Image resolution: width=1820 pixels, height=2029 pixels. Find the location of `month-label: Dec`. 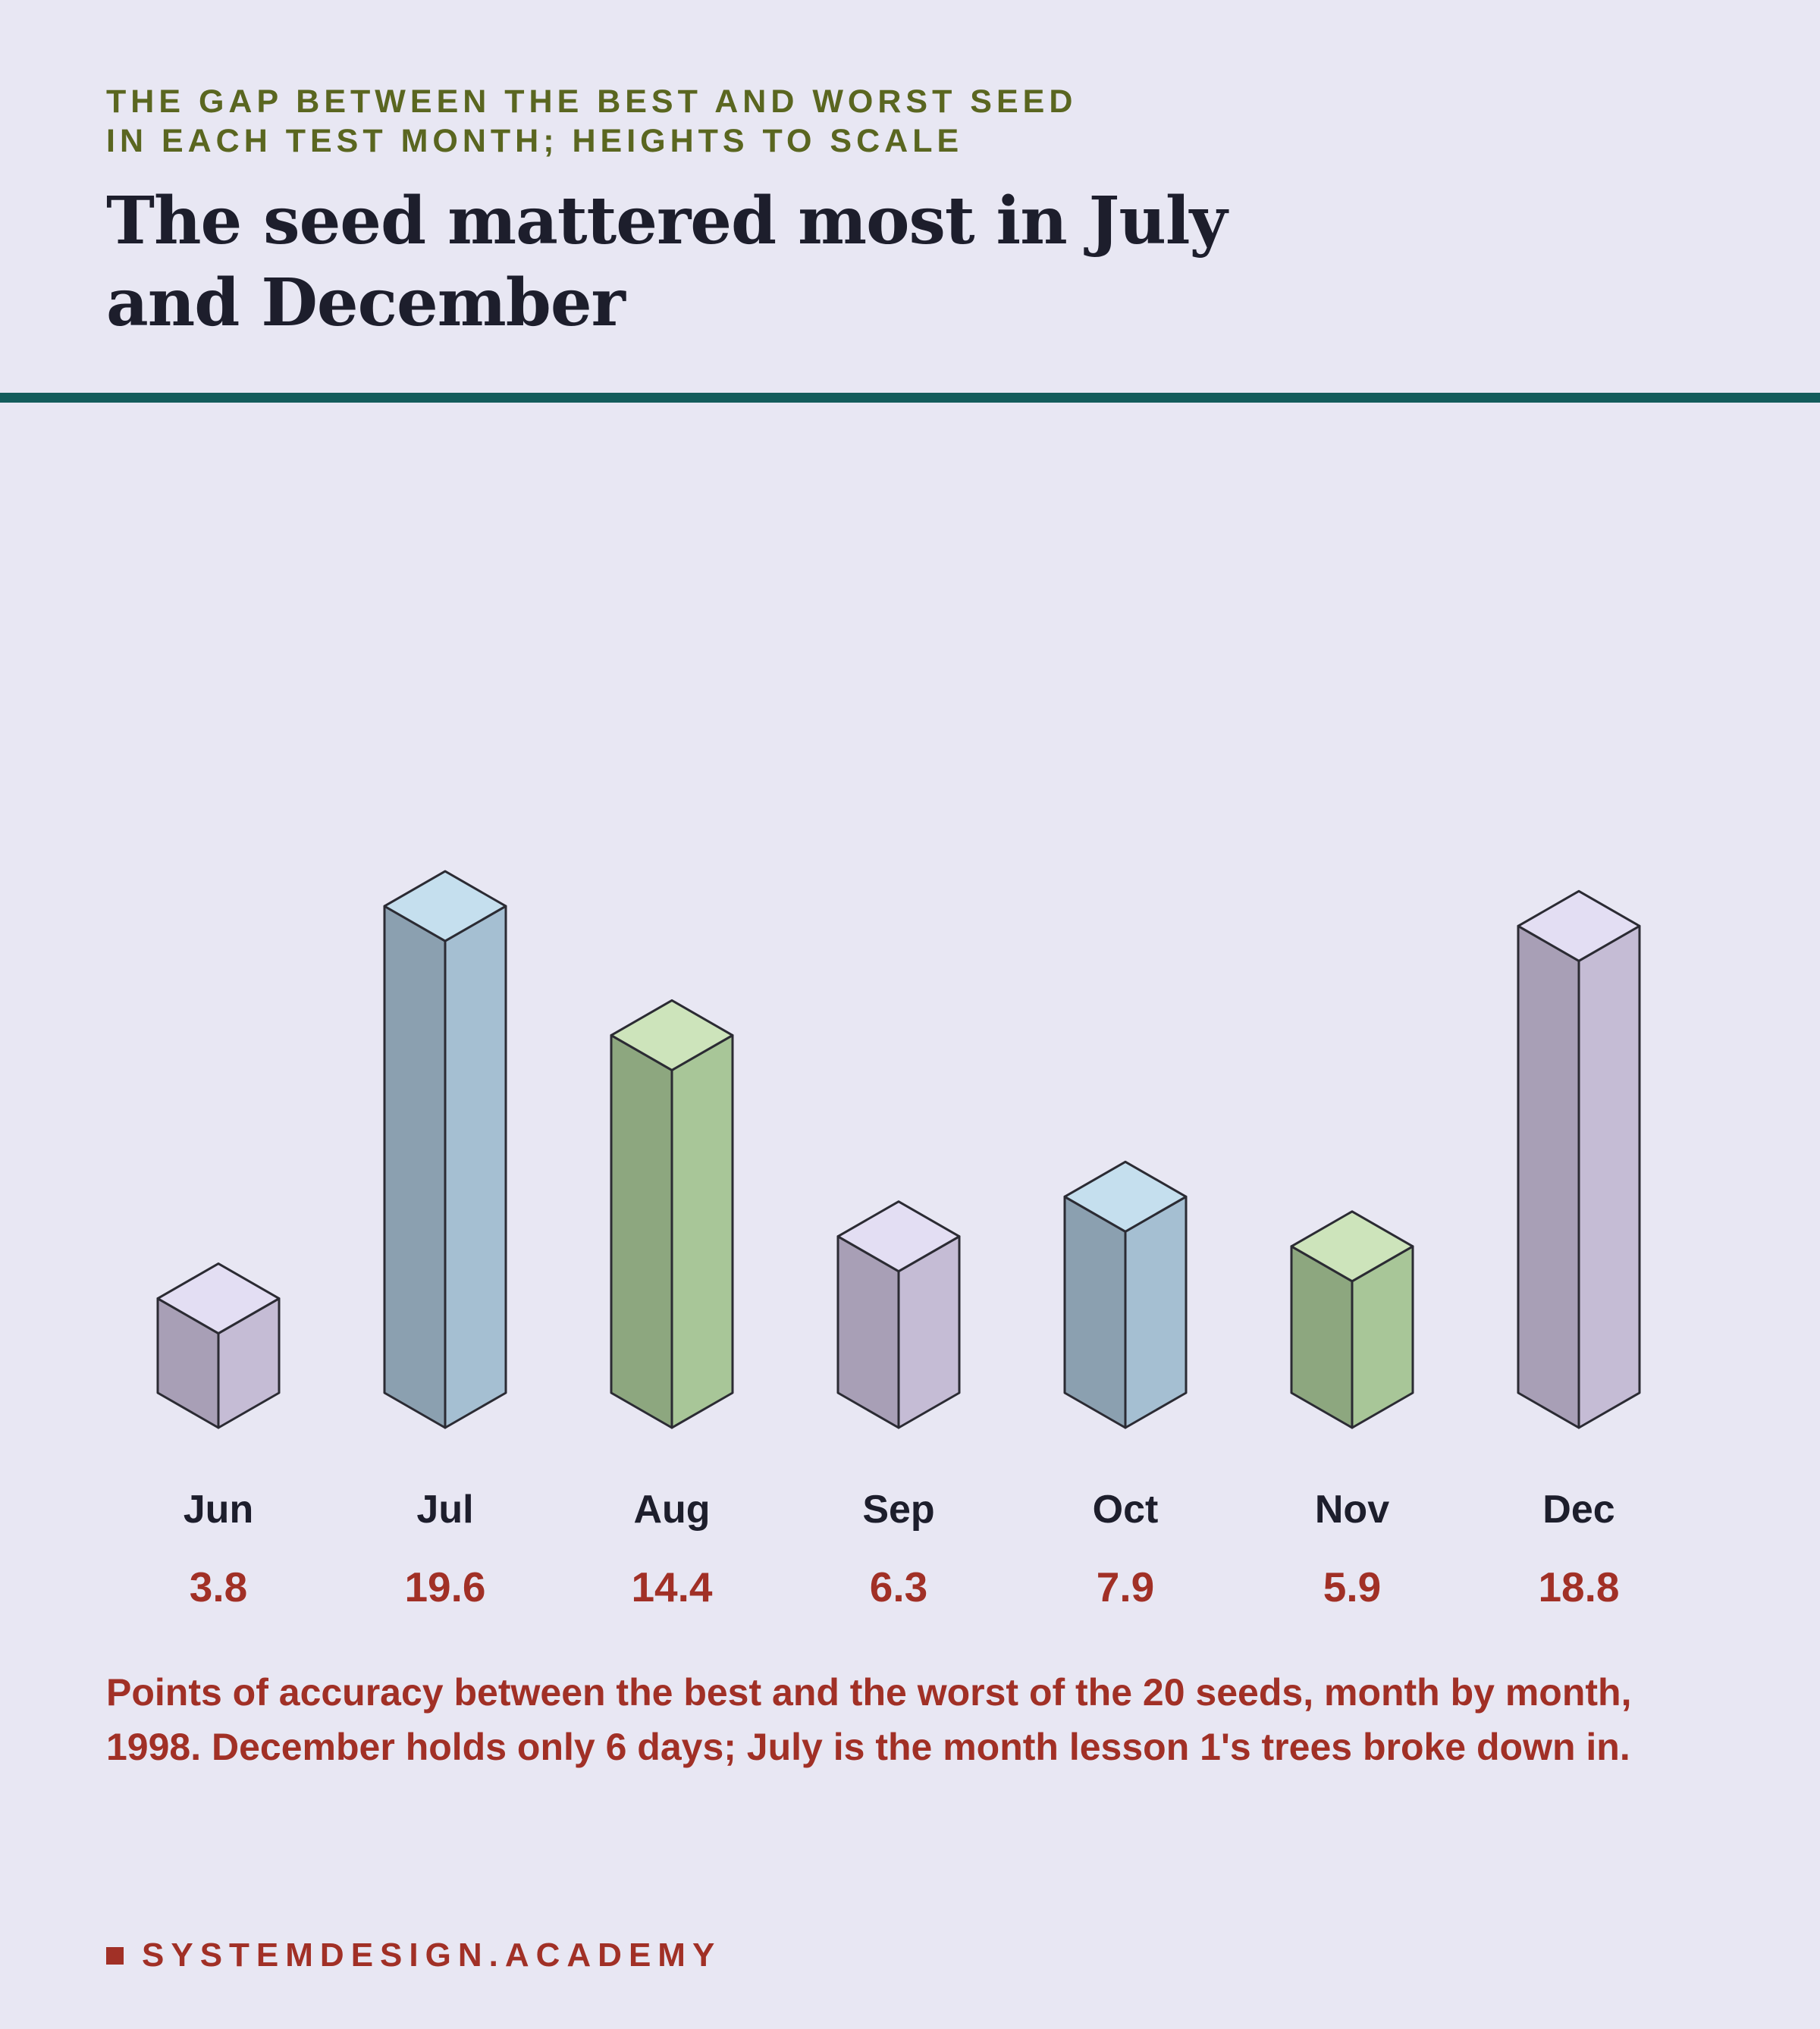

month-label: Dec is located at coordinates (1578, 1510).